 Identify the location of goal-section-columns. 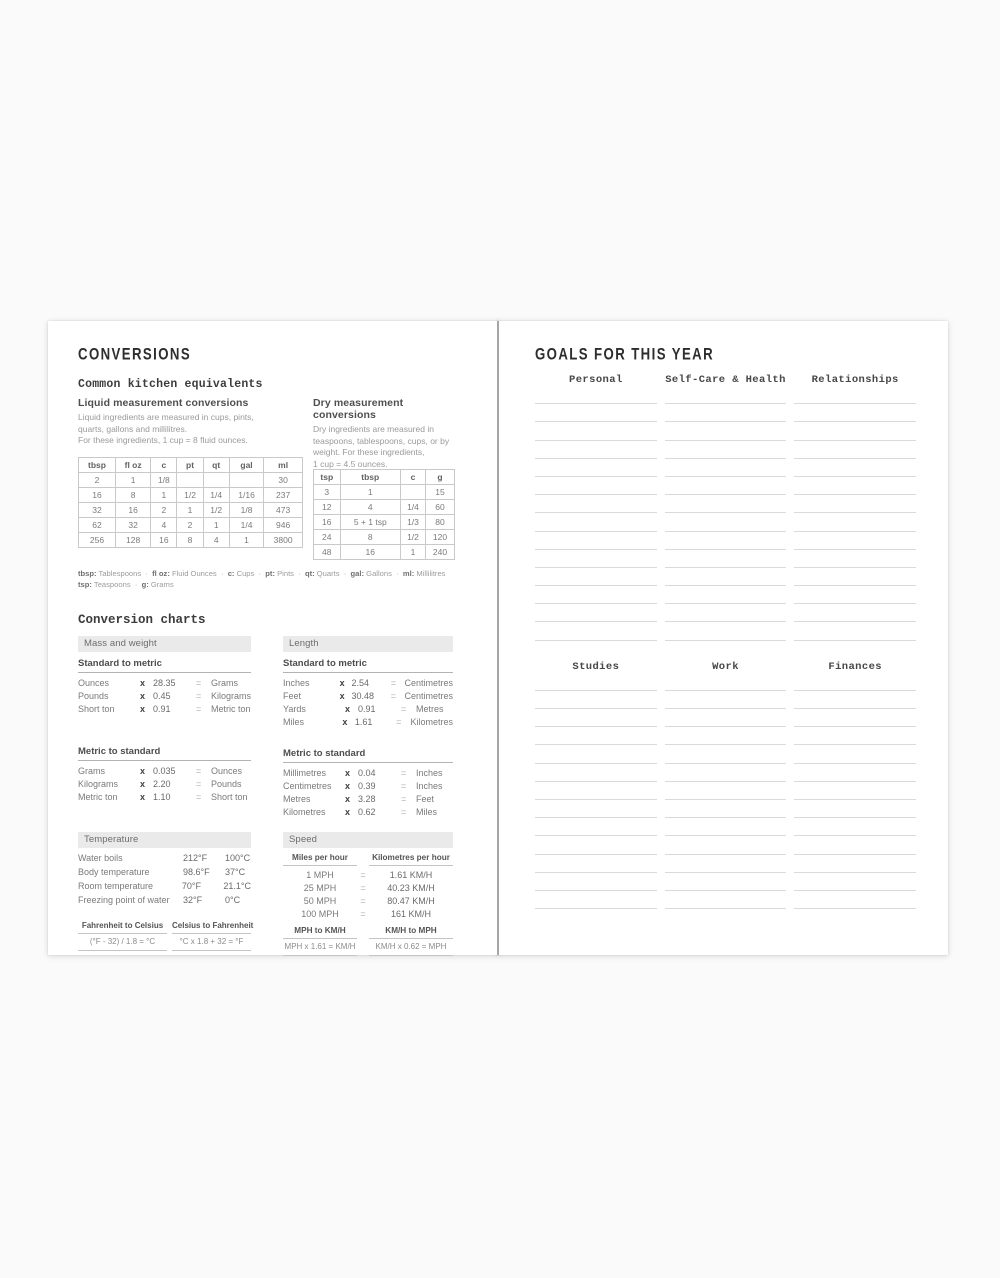
(726, 513).